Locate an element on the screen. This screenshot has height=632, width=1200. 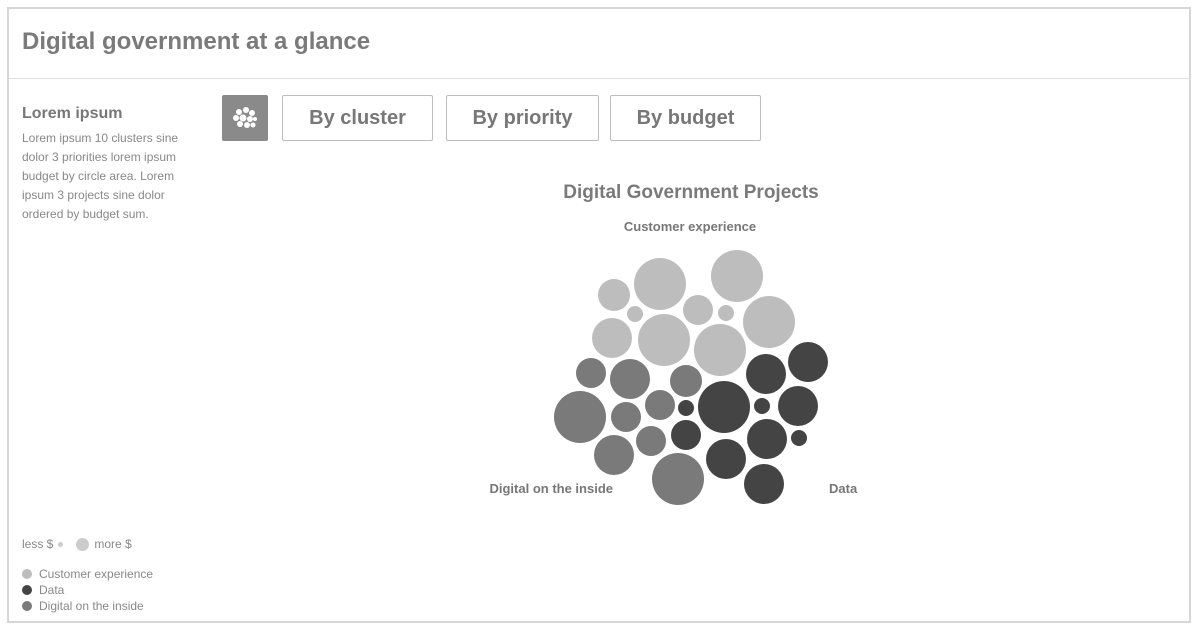
page-title: Digital government at a glance is located at coordinates (196, 41).